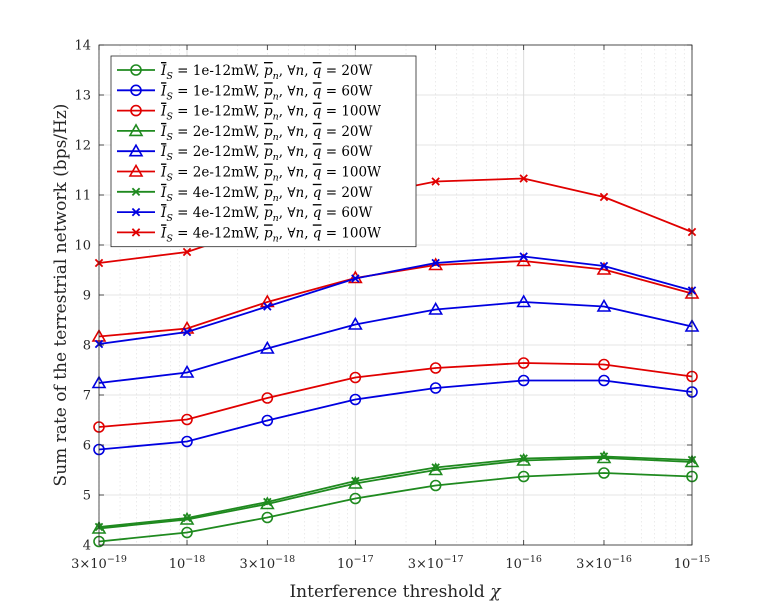 This screenshot has width=763, height=611. Describe the element at coordinates (355, 563) in the screenshot. I see `x-tick-label: 10−17` at that location.